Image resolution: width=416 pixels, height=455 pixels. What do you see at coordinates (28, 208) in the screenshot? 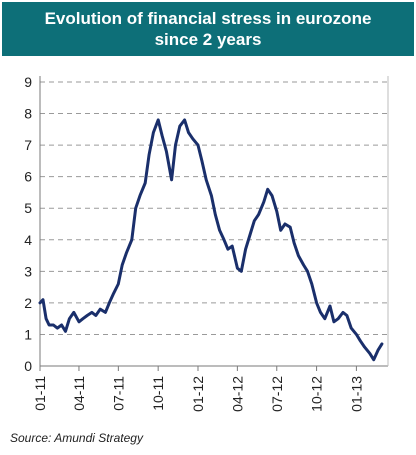
I see `y-tick-label: 5` at bounding box center [28, 208].